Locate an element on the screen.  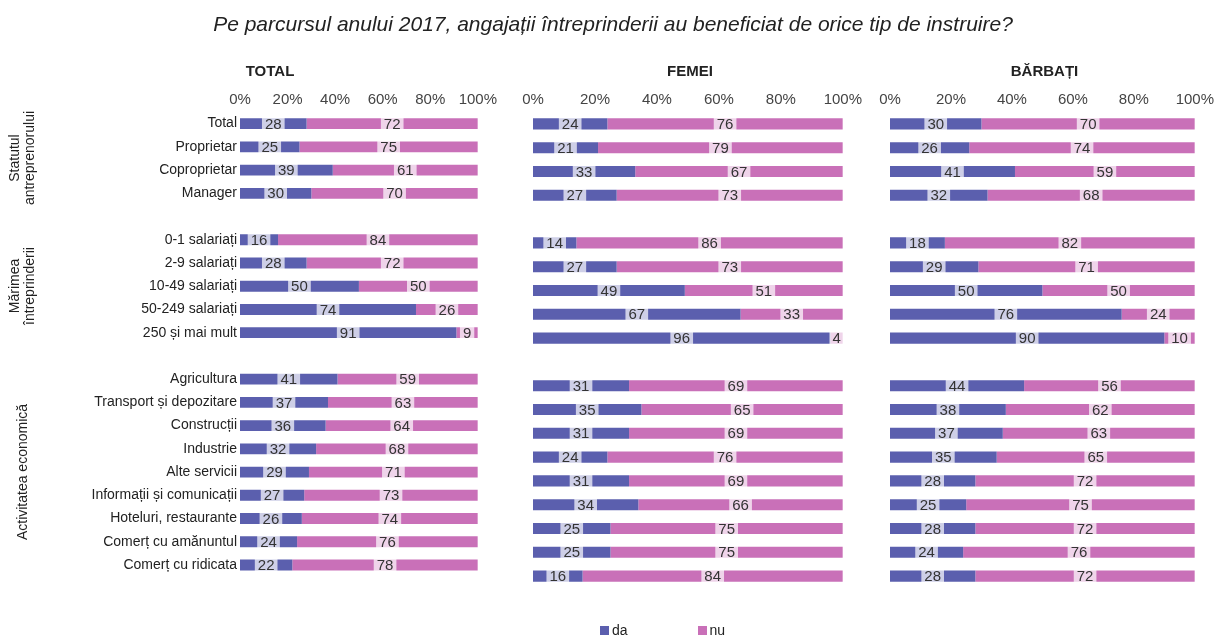
data-label: 86 is located at coordinates (709, 243).